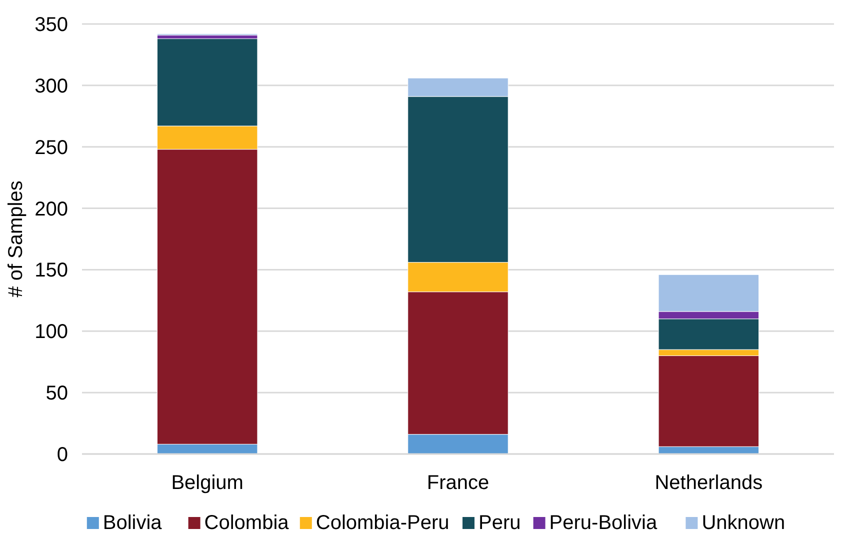  Describe the element at coordinates (744, 523) in the screenshot. I see `legend-label: Unknown` at that location.